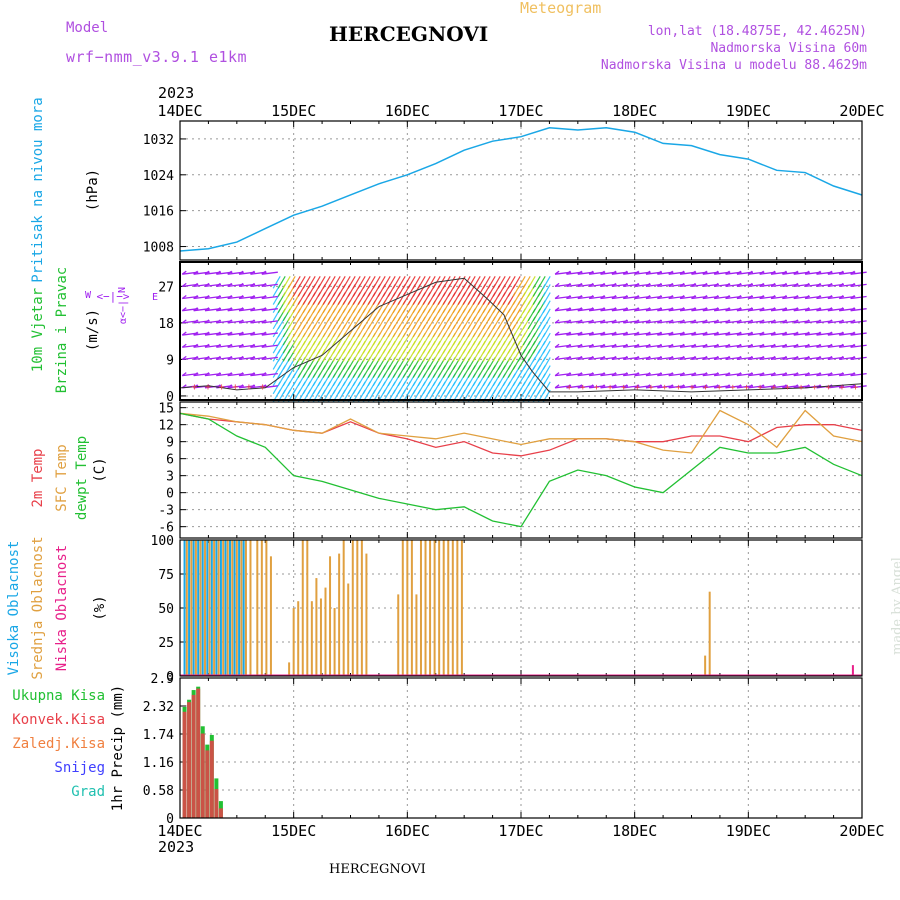 The image size is (900, 900). What do you see at coordinates (118, 748) in the screenshot?
I see `ylabel-precip: 1hr Precip (mm)` at bounding box center [118, 748].